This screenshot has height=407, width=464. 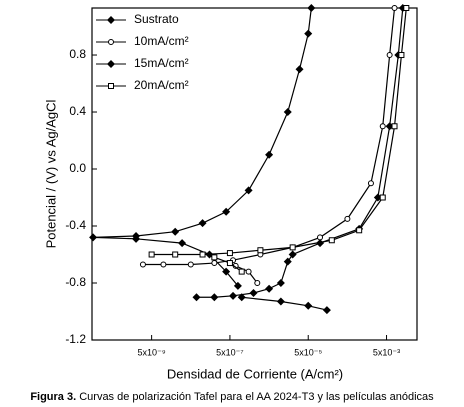 What do you see at coordinates (230, 352) in the screenshot?
I see `x-tick-label: 5x10⁻⁷` at bounding box center [230, 352].